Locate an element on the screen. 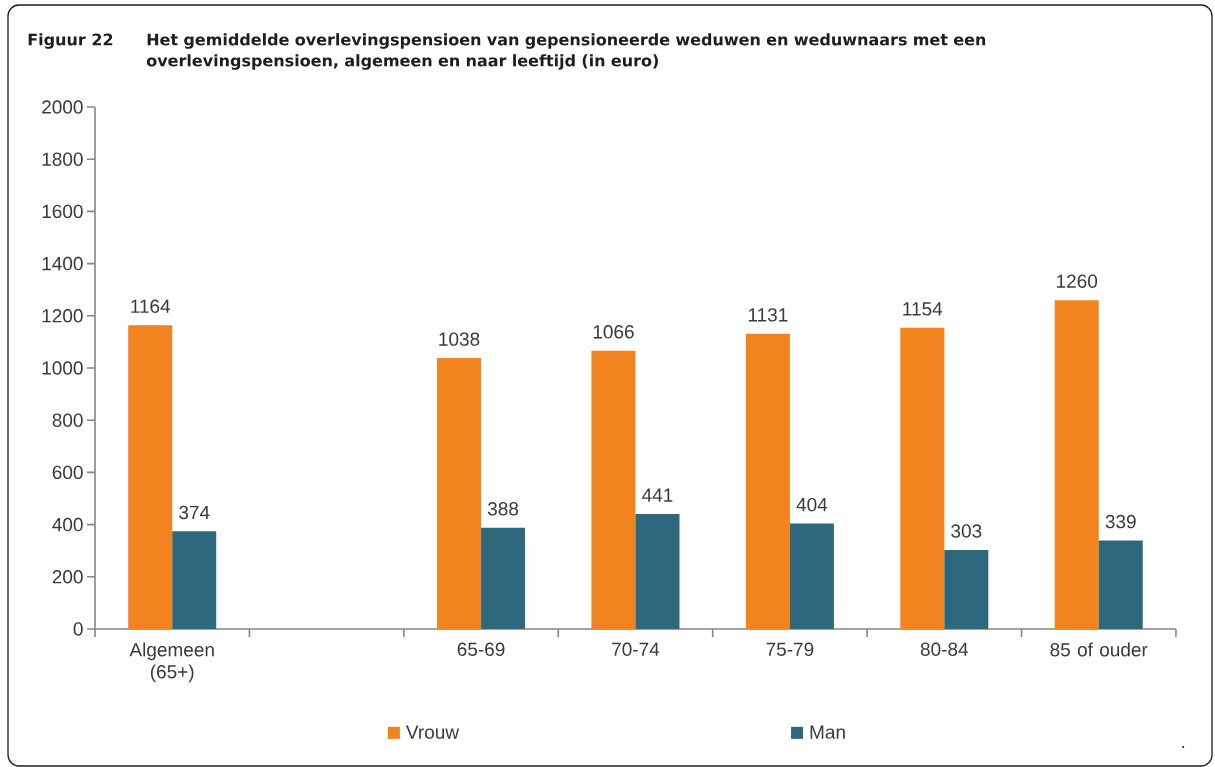  y-tick-label: 0 is located at coordinates (78, 629).